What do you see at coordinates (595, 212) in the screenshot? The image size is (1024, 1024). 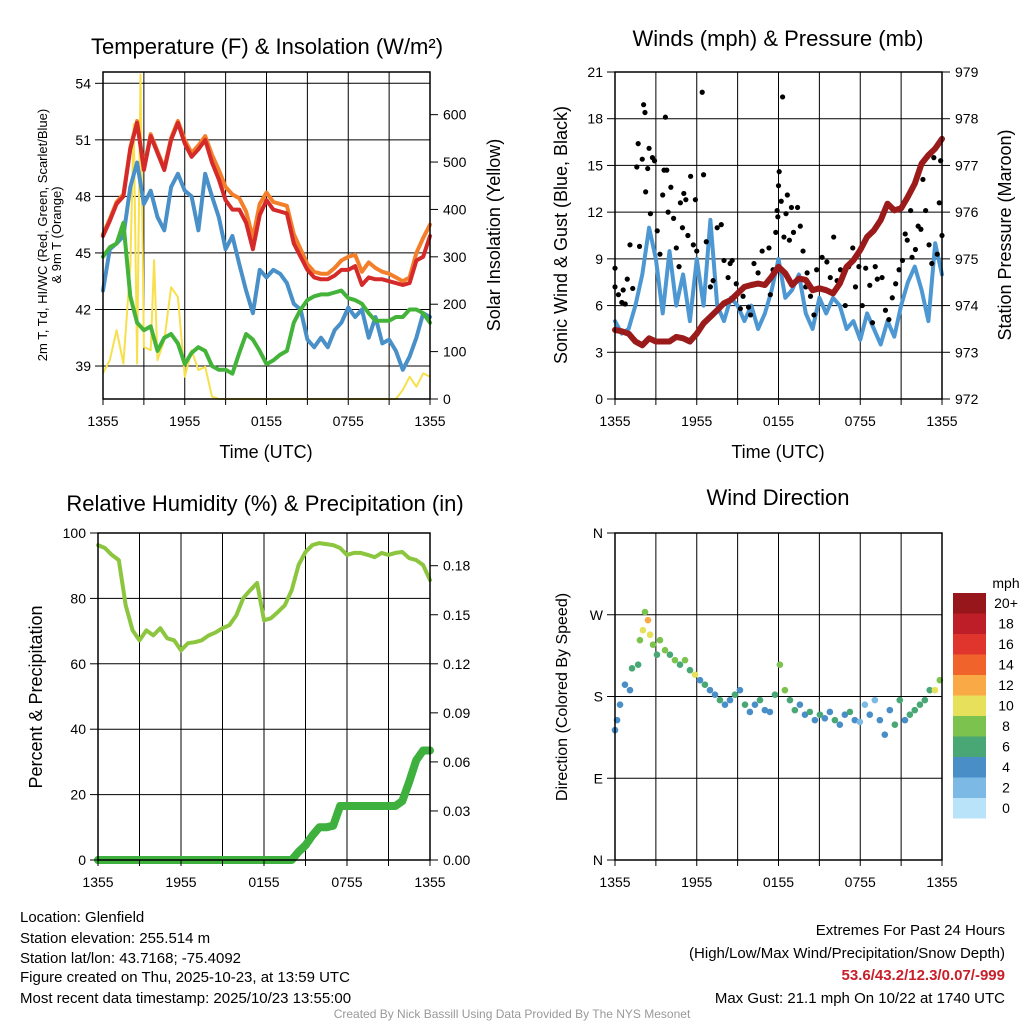 I see `winds-y-tick-label: 12` at bounding box center [595, 212].